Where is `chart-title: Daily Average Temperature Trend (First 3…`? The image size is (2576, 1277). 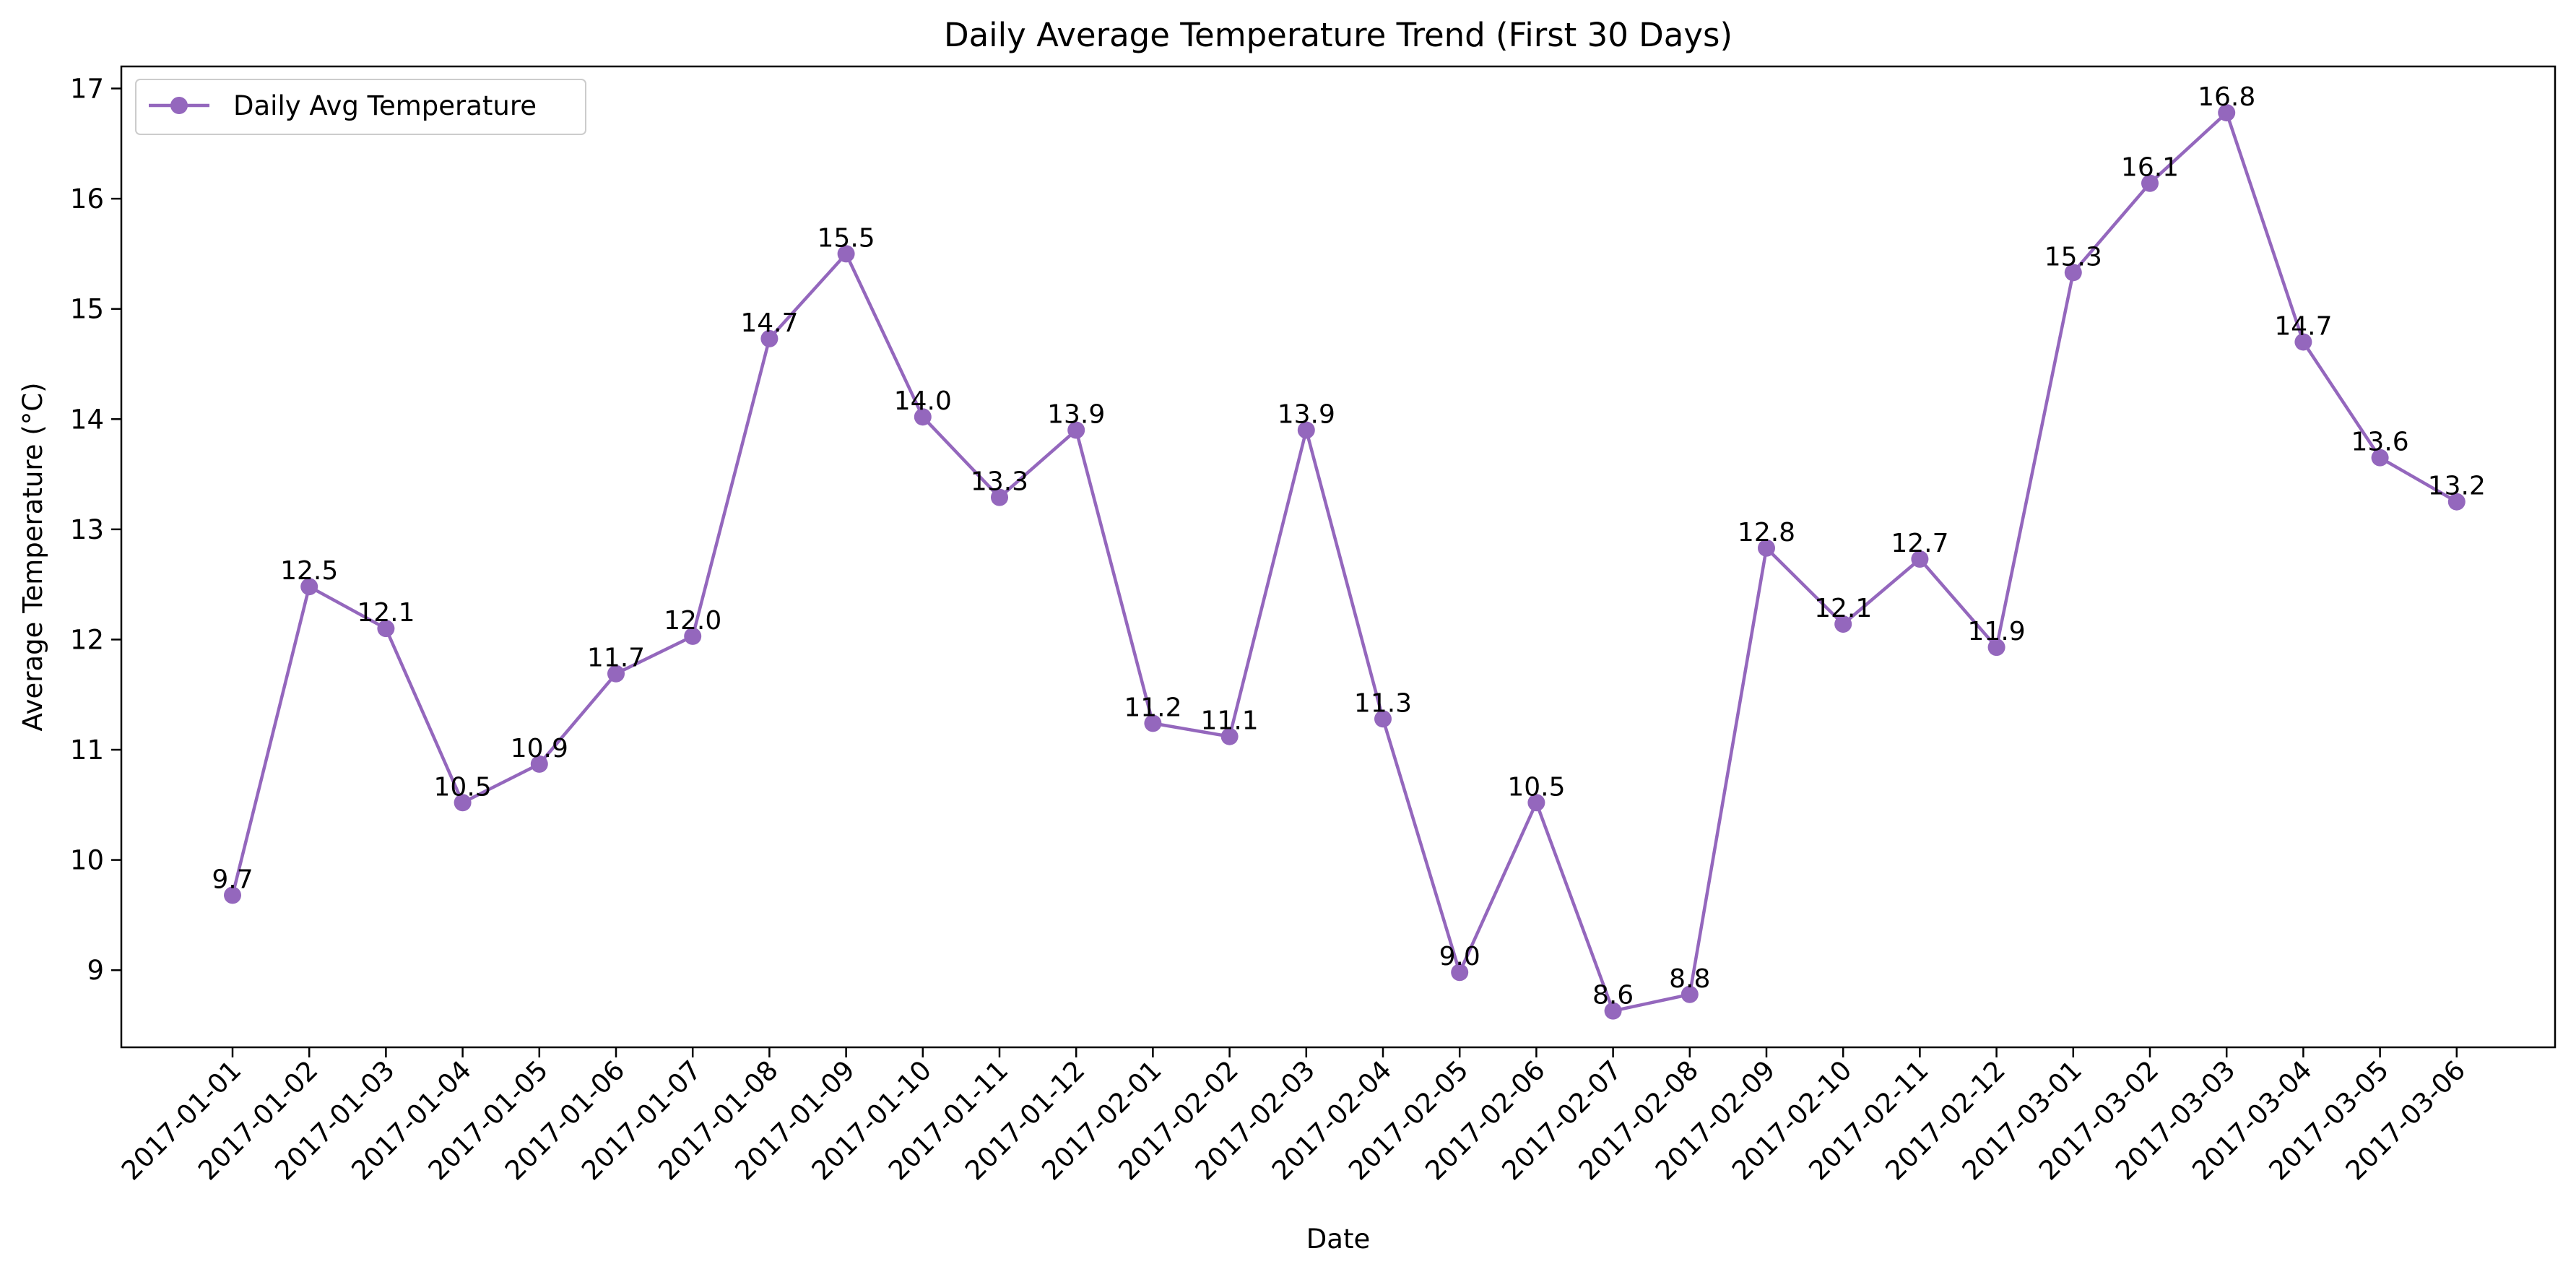
chart-title: Daily Average Temperature Trend (First 3… is located at coordinates (1338, 35).